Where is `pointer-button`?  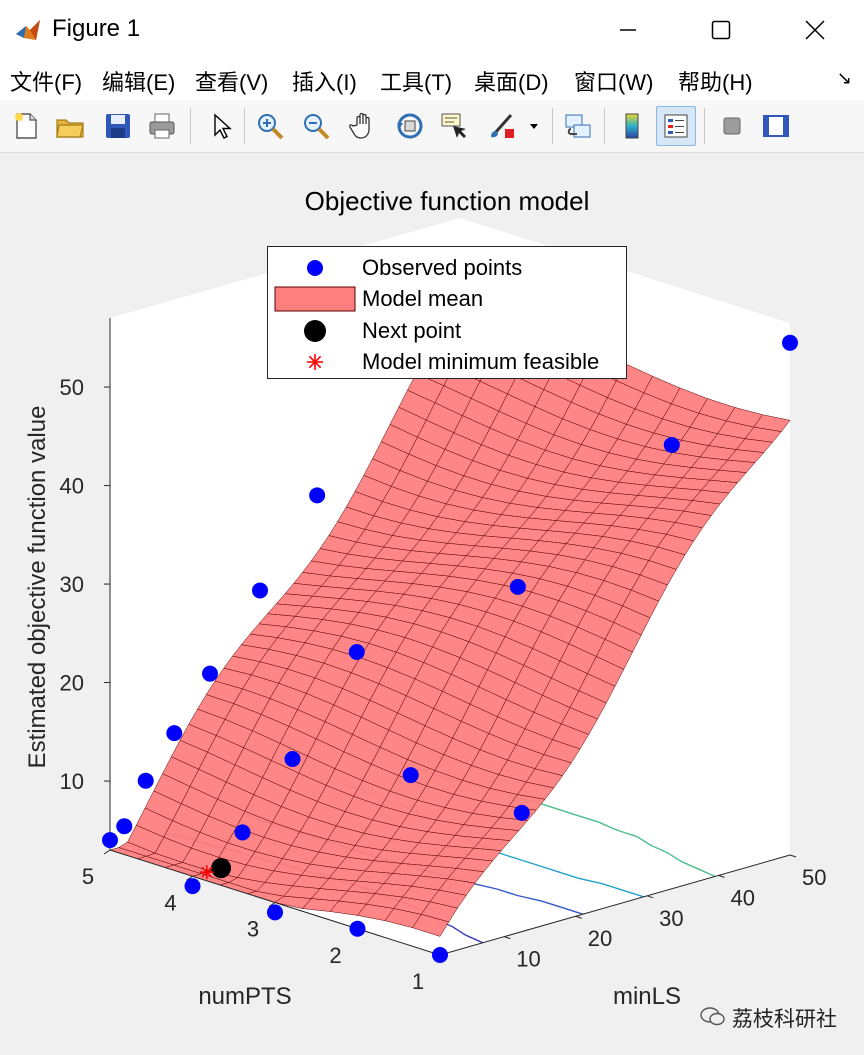
pointer-button is located at coordinates (220, 126).